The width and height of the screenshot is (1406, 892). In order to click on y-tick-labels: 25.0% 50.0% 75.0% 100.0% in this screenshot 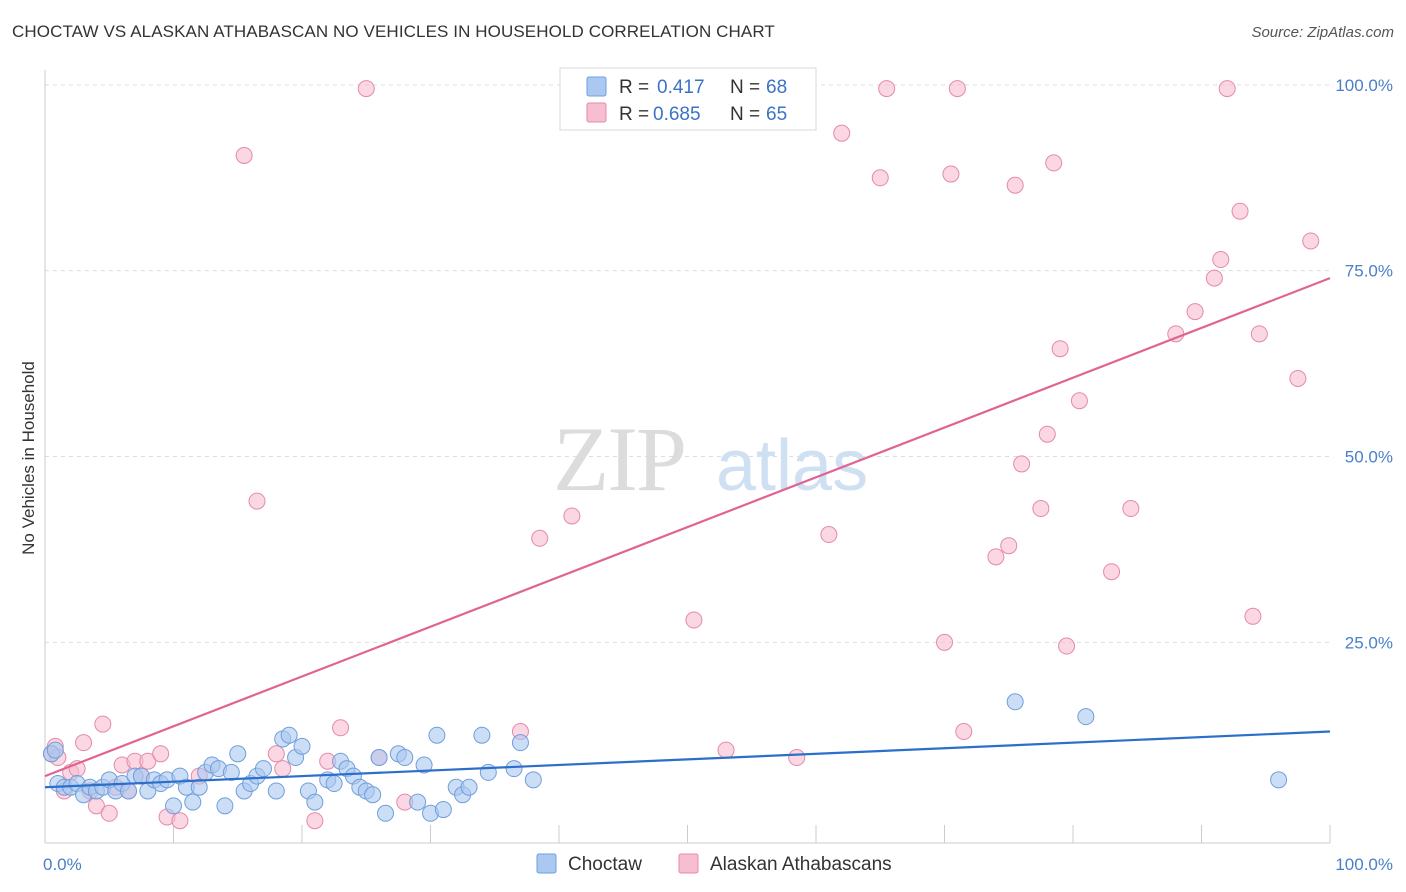, I will do `click(1364, 364)`.